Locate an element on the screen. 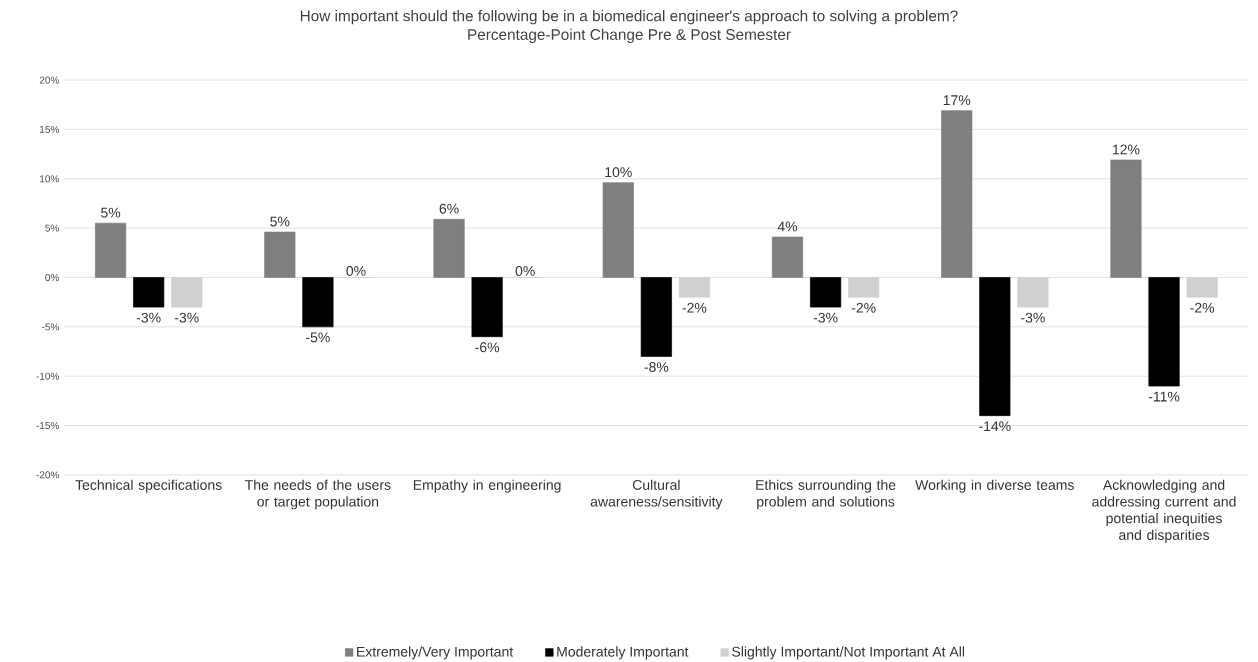 The image size is (1258, 662). y-tick-label: 0% is located at coordinates (52, 278).